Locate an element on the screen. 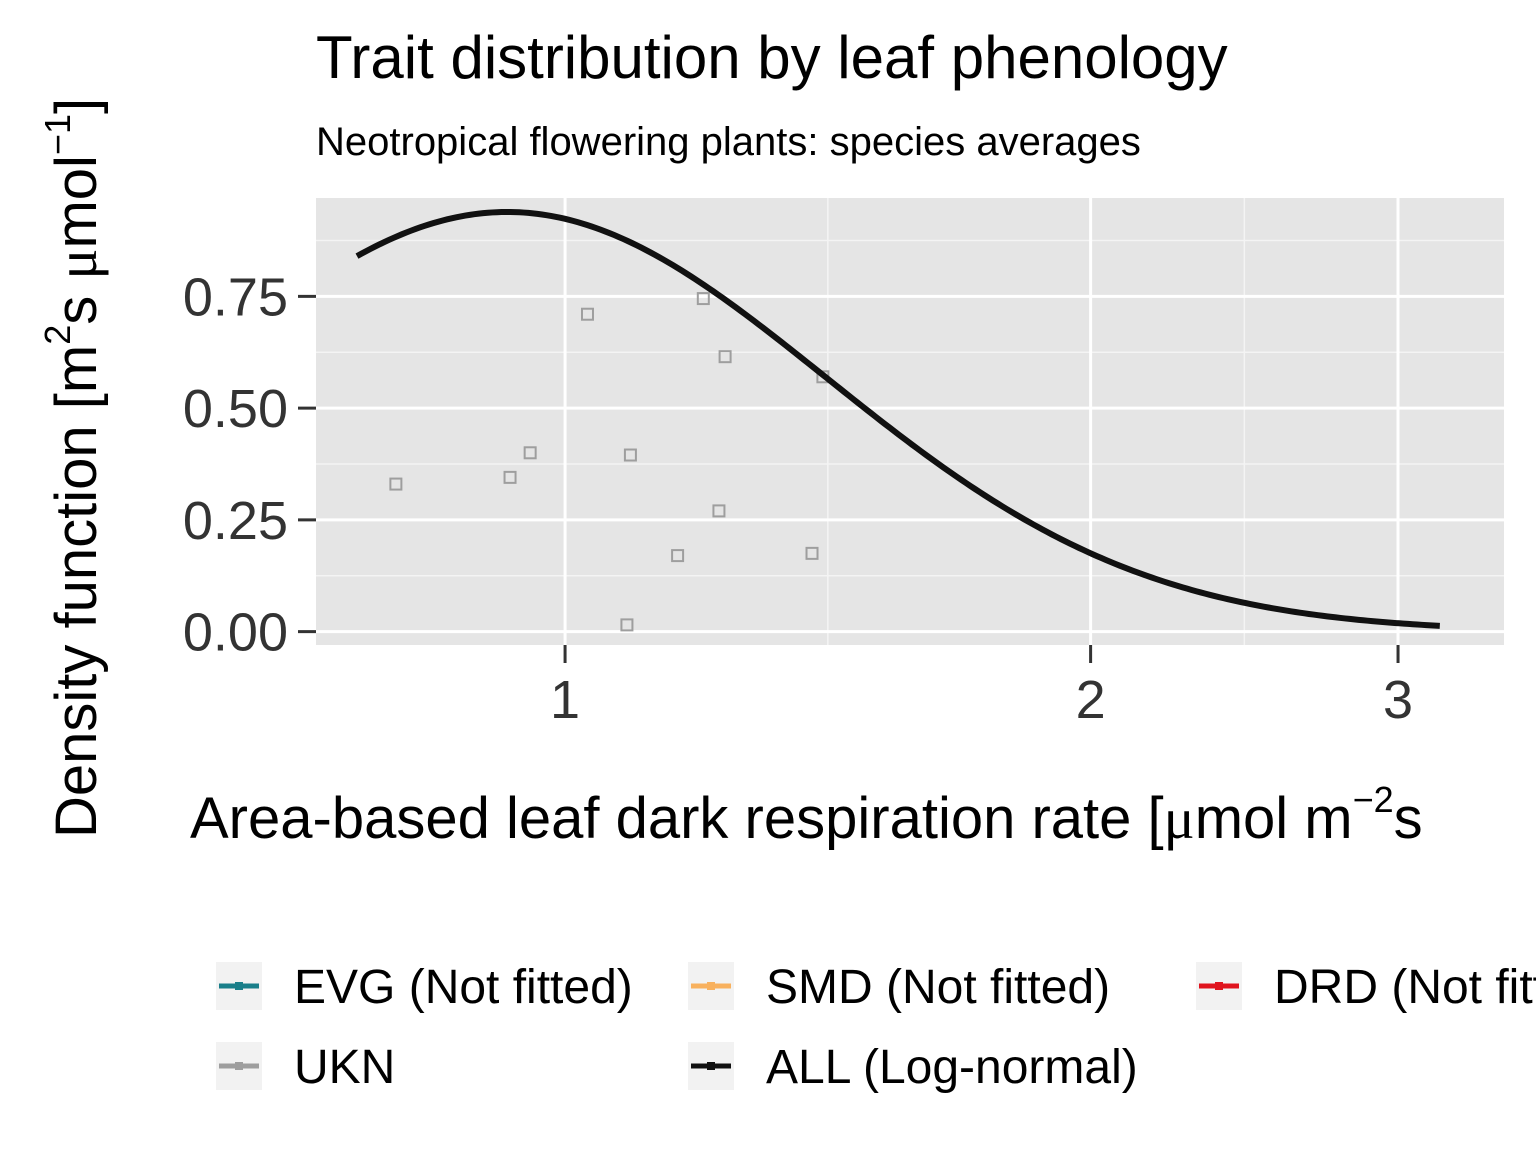 This screenshot has width=1536, height=1152. y-tick-label: 0.25 is located at coordinates (235, 521).